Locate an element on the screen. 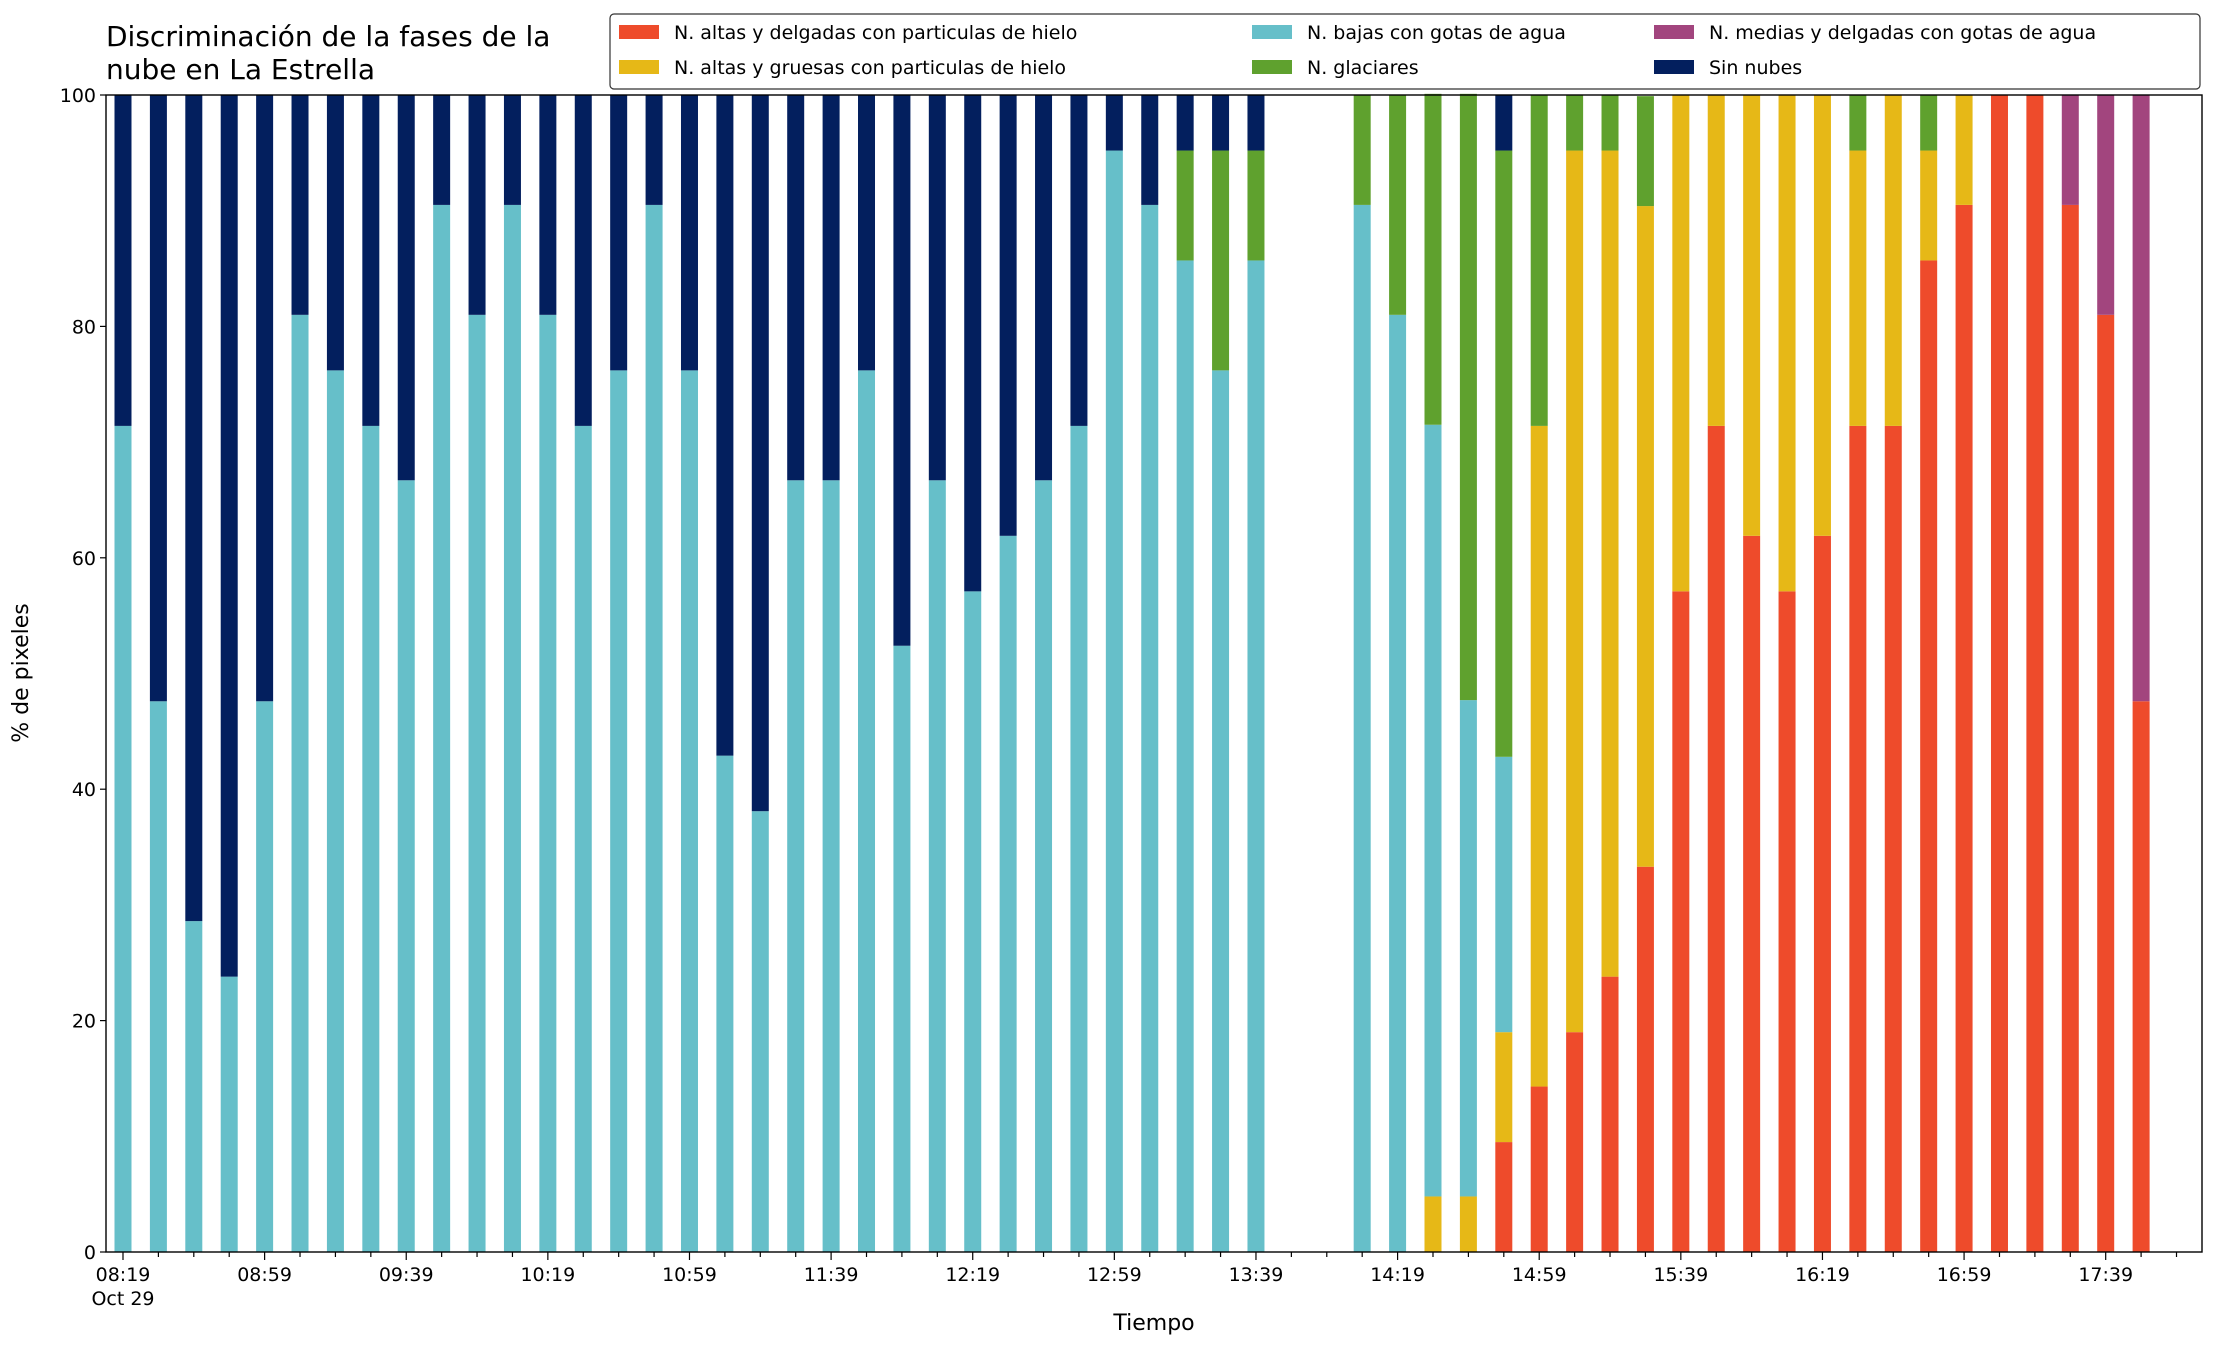 The width and height of the screenshot is (2216, 1355). x-axis-label: Tiempo is located at coordinates (1153, 1323).